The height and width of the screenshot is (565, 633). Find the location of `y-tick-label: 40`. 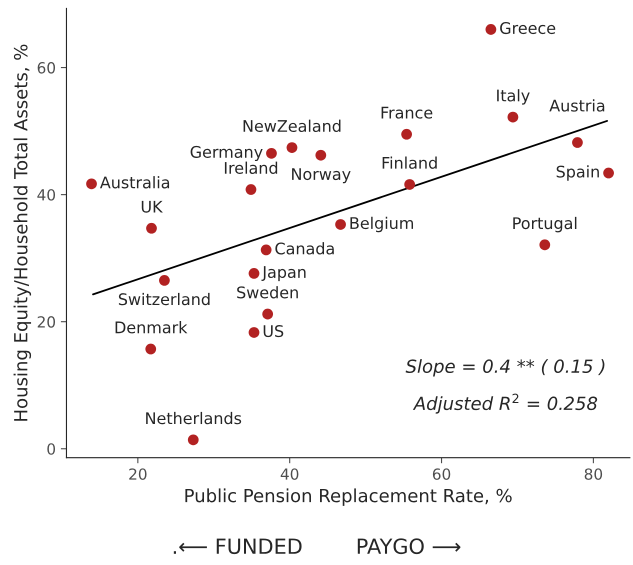

y-tick-label: 40 is located at coordinates (46, 195).